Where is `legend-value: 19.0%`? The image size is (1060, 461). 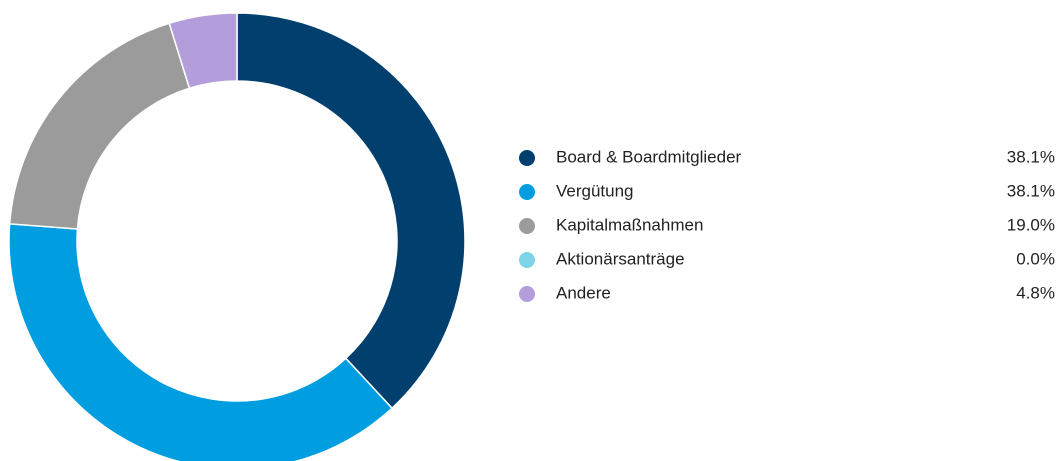 legend-value: 19.0% is located at coordinates (1031, 224).